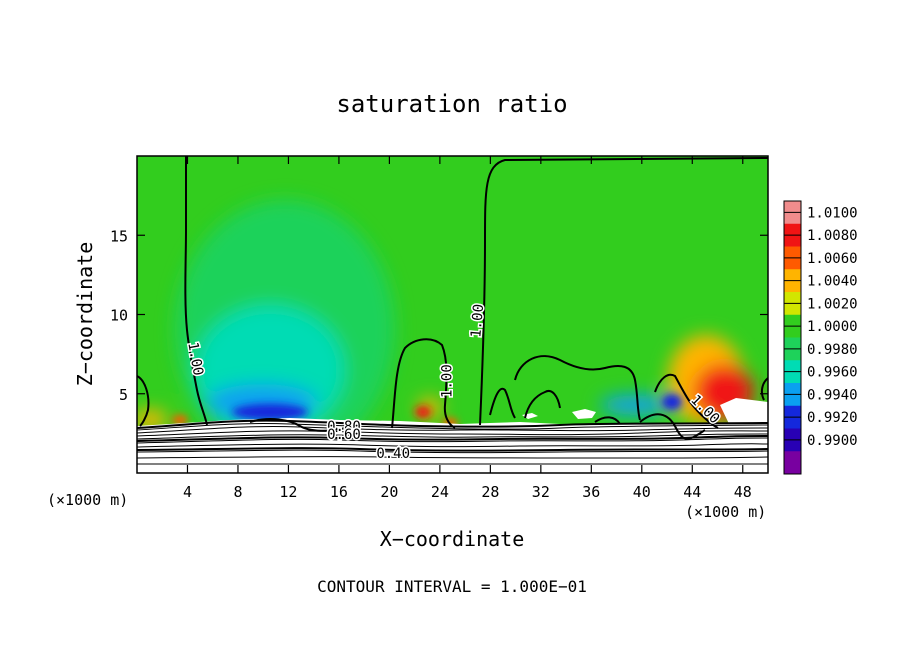 Image resolution: width=904 pixels, height=654 pixels. Describe the element at coordinates (541, 492) in the screenshot. I see `x-tick-label-32: 32` at that location.